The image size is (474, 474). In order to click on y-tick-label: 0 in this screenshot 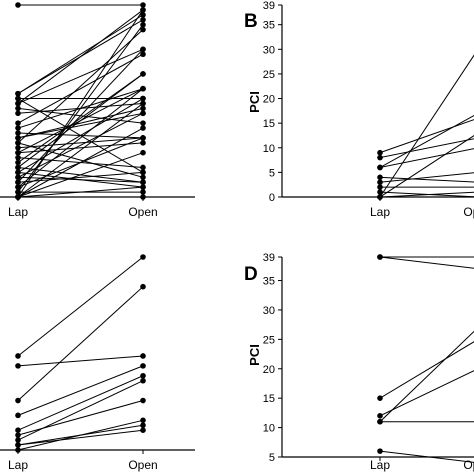, I will do `click(272, 198)`.